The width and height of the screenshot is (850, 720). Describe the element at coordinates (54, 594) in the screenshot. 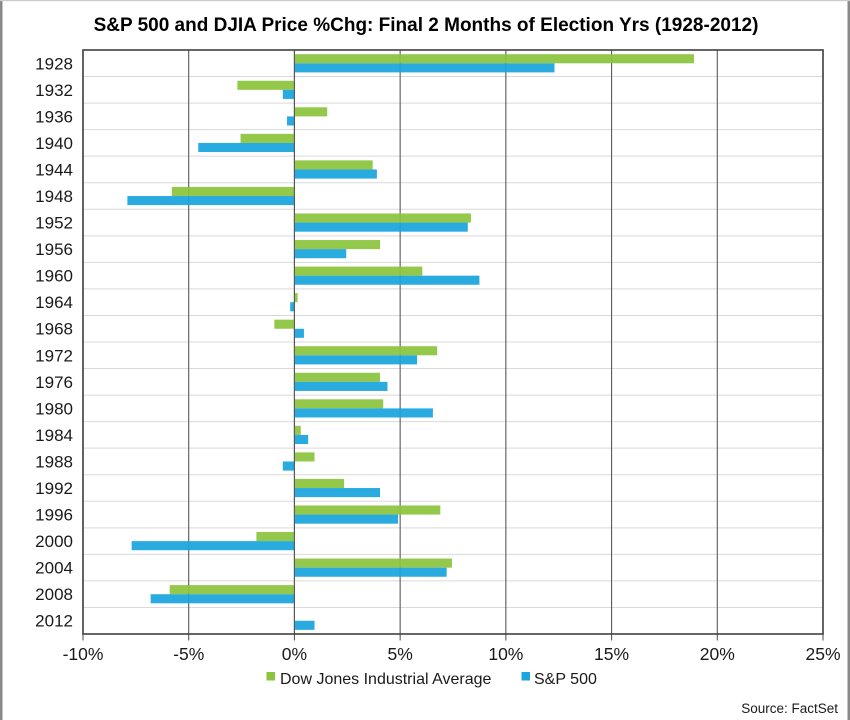

I see `svg-text: 2008` at that location.